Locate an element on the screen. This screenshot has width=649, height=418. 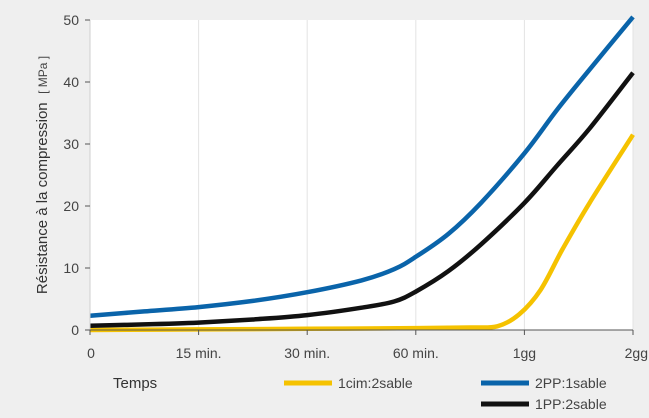
y-tick-label: 20 is located at coordinates (71, 206).